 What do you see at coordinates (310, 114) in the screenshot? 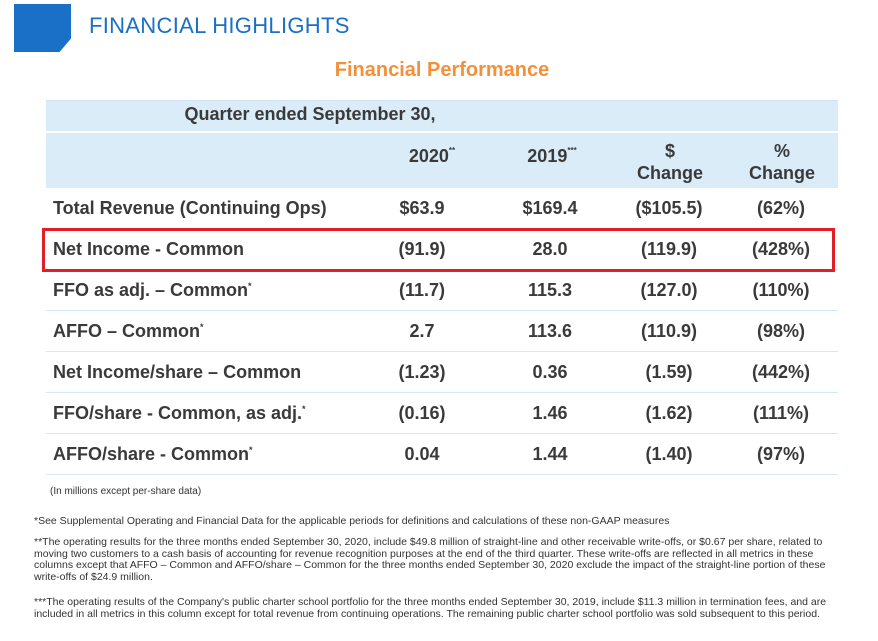
I see `period-header: Quarter ended September 30,` at bounding box center [310, 114].